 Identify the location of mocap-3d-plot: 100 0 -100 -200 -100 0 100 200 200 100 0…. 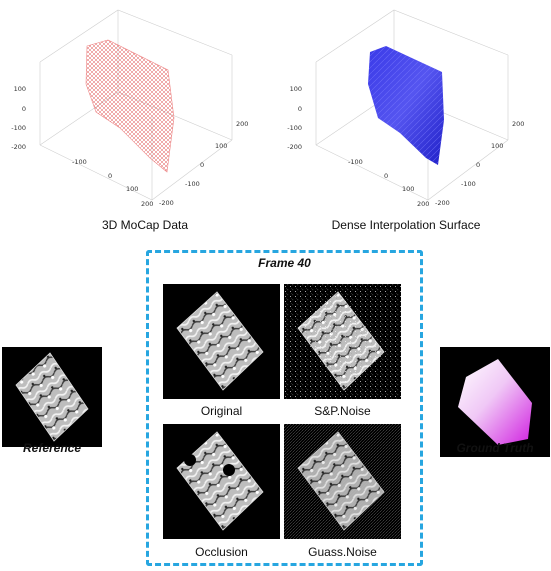
(129, 108).